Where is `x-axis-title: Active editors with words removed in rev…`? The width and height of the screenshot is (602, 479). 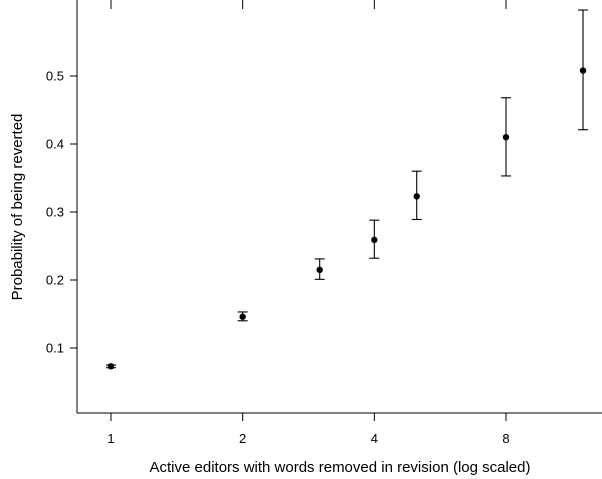
x-axis-title: Active editors with words removed in rev… is located at coordinates (340, 467).